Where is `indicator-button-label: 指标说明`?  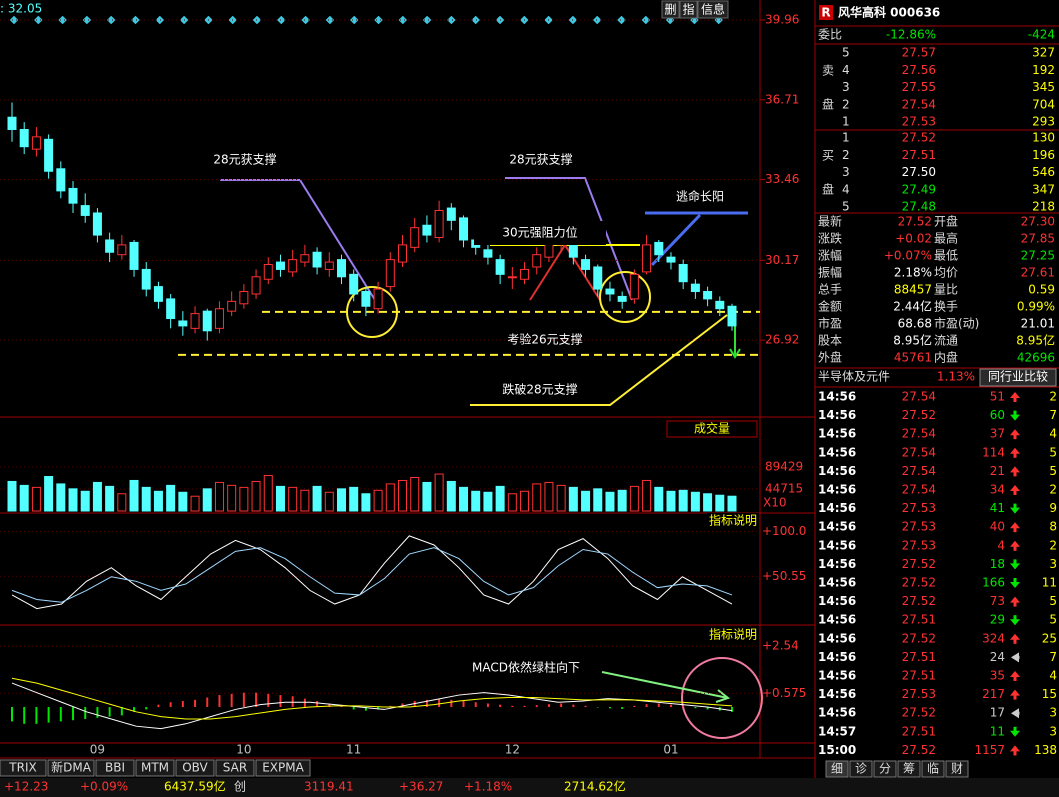 indicator-button-label: 指标说明 is located at coordinates (733, 520).